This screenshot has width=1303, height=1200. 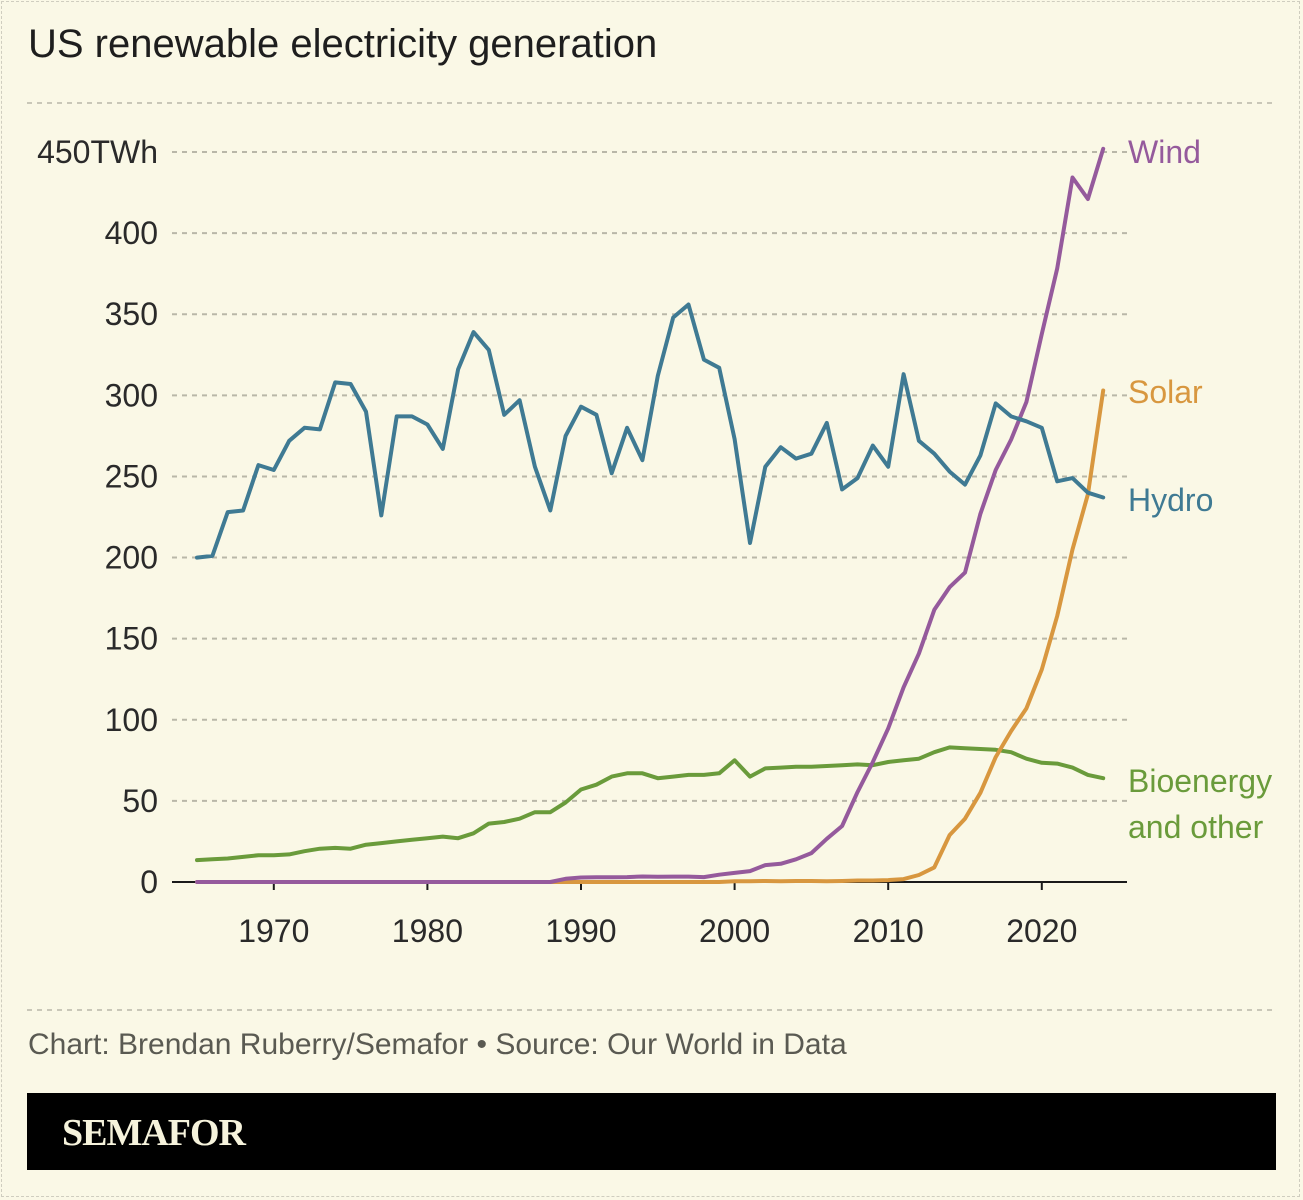 What do you see at coordinates (97, 517) in the screenshot?
I see `y-axis-ticks: 0 50 100 150 200 250 300 350 400 450TWh` at bounding box center [97, 517].